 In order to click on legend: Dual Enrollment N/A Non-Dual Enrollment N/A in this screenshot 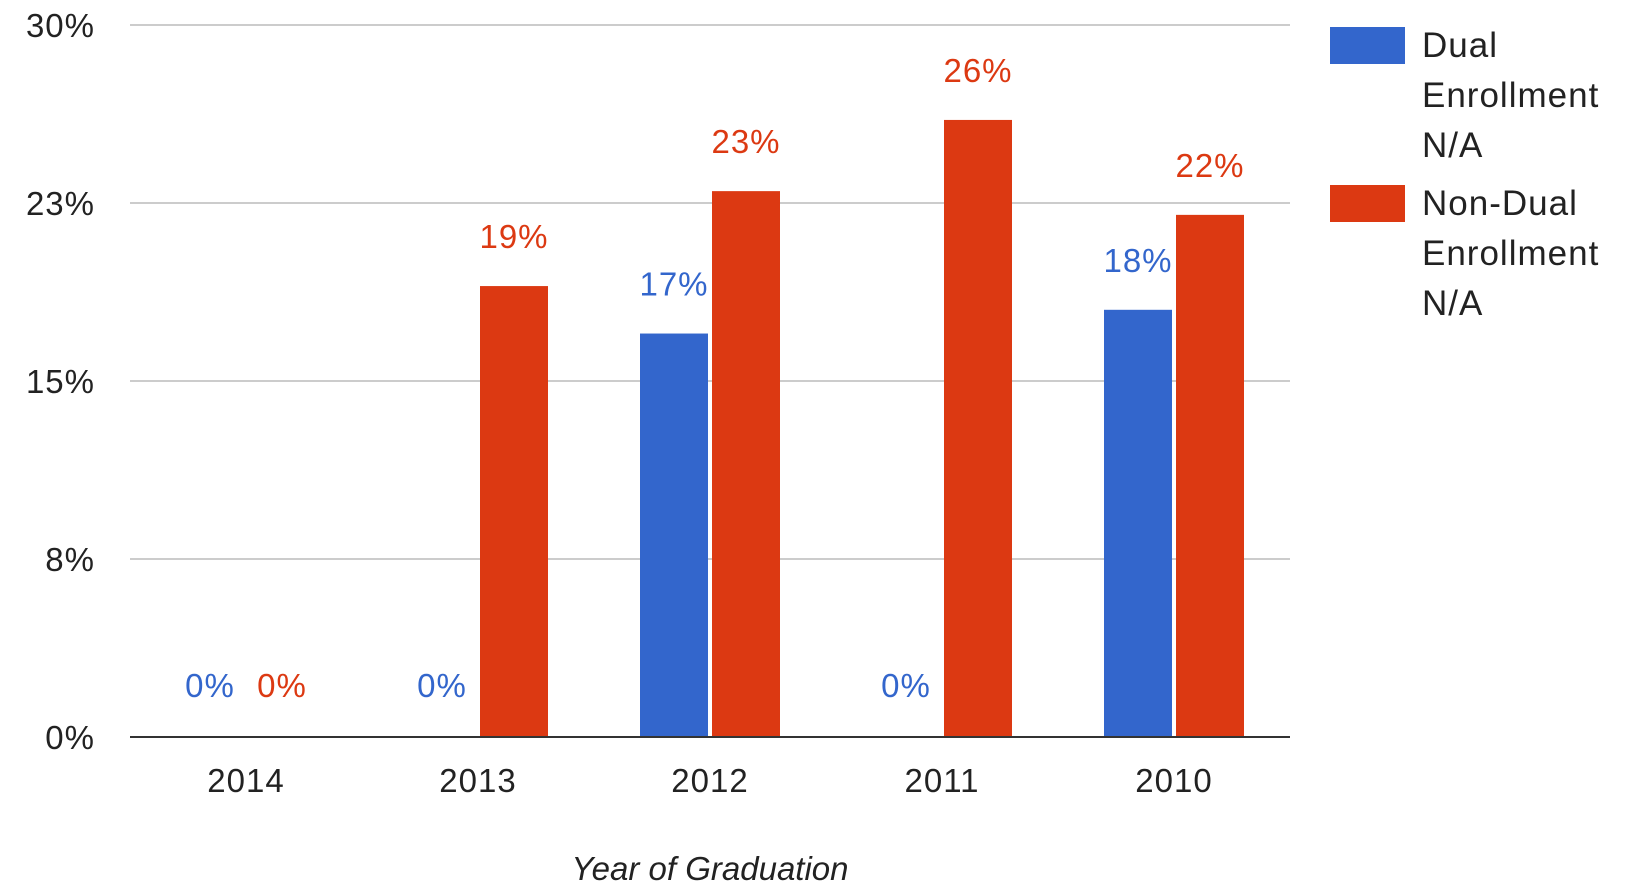, I will do `click(1464, 174)`.